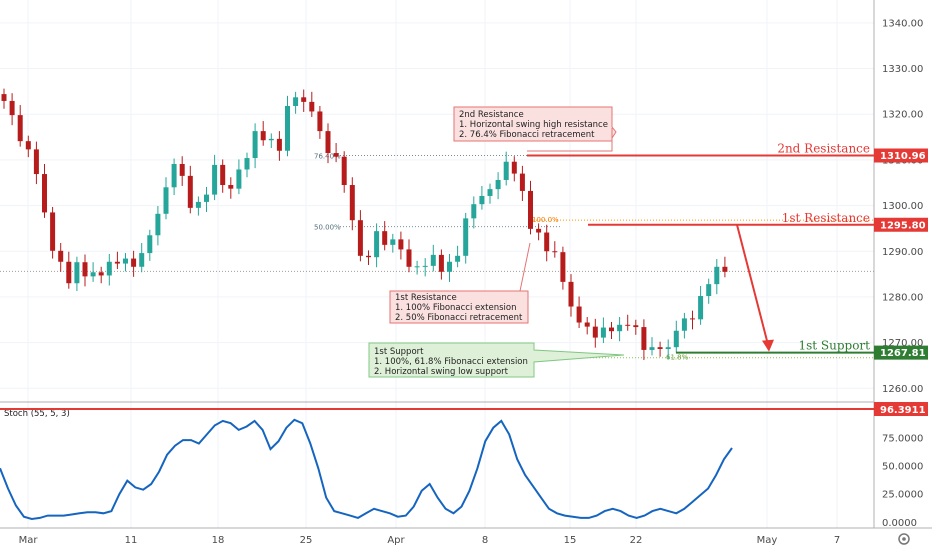 The image size is (932, 550). What do you see at coordinates (902, 343) in the screenshot?
I see `price-tick-label: 1270.00` at bounding box center [902, 343].